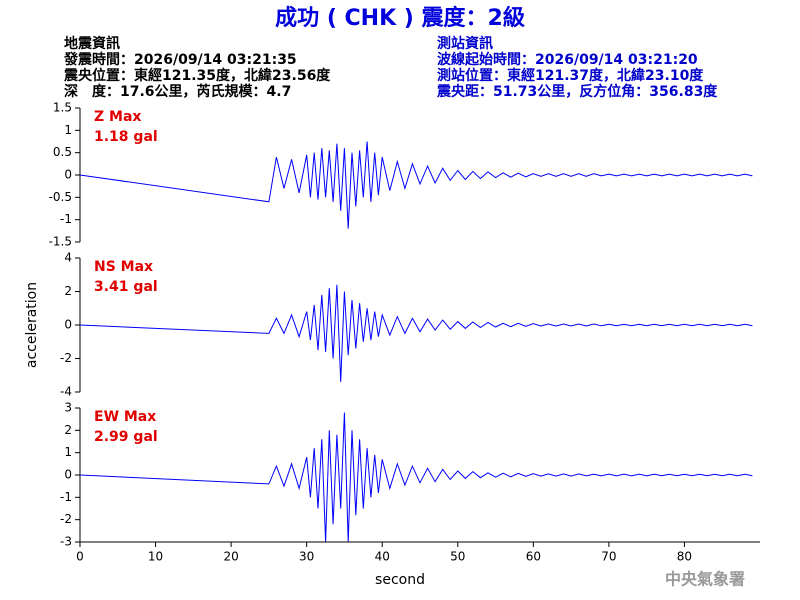 Image resolution: width=800 pixels, height=600 pixels. What do you see at coordinates (60, 242) in the screenshot?
I see `y-tick-label: -1.5` at bounding box center [60, 242].